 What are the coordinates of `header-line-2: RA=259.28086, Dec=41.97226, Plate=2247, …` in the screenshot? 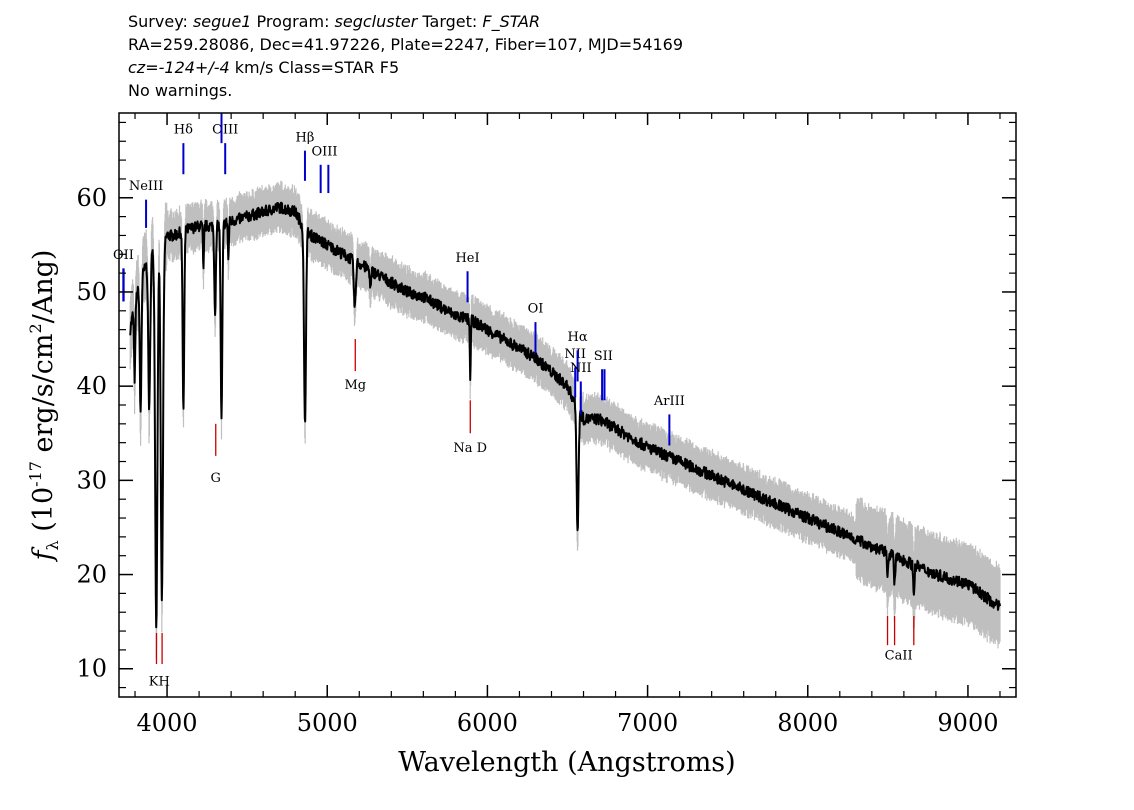 It's located at (406, 44).